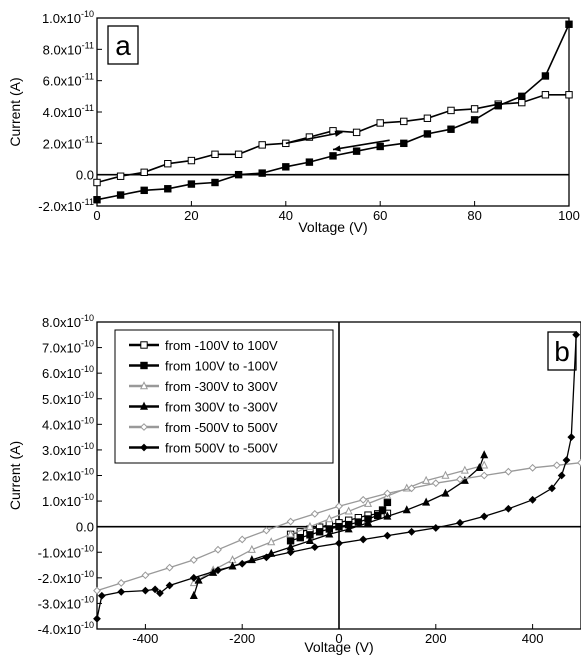  Describe the element at coordinates (66, 602) in the screenshot. I see `y-tick-label: -3.0x10⁻¹⁰` at that location.